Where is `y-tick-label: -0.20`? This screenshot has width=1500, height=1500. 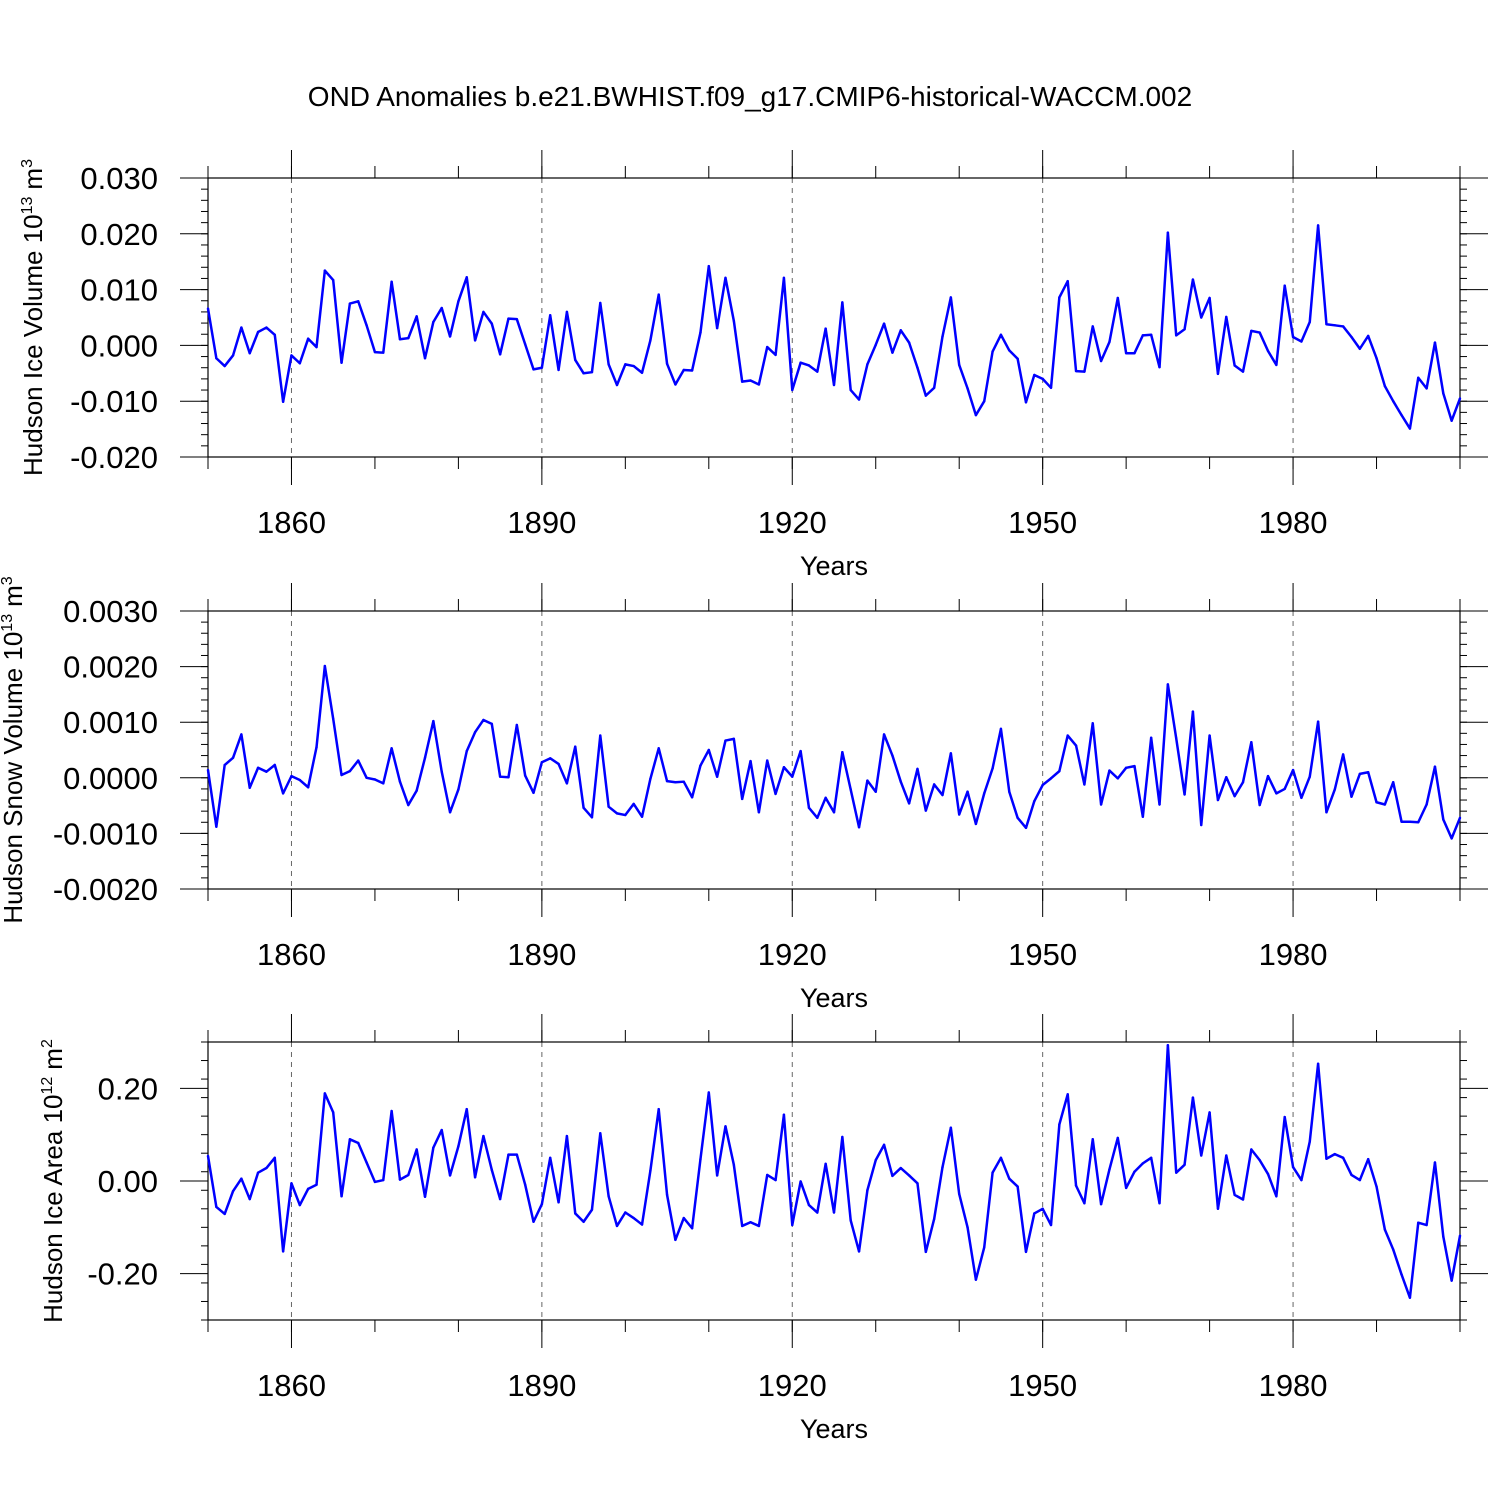 y-tick-label: -0.20 is located at coordinates (122, 1274).